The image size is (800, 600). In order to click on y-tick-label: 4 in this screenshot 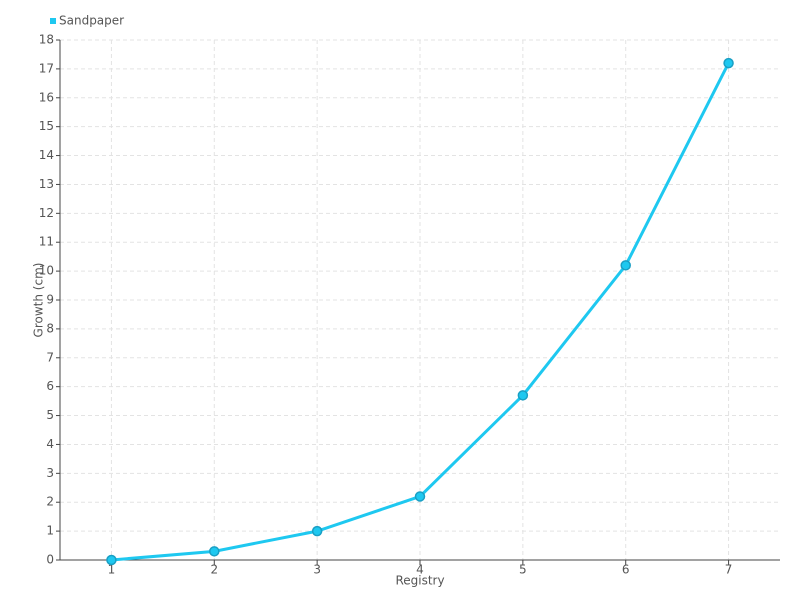, I will do `click(50, 444)`.